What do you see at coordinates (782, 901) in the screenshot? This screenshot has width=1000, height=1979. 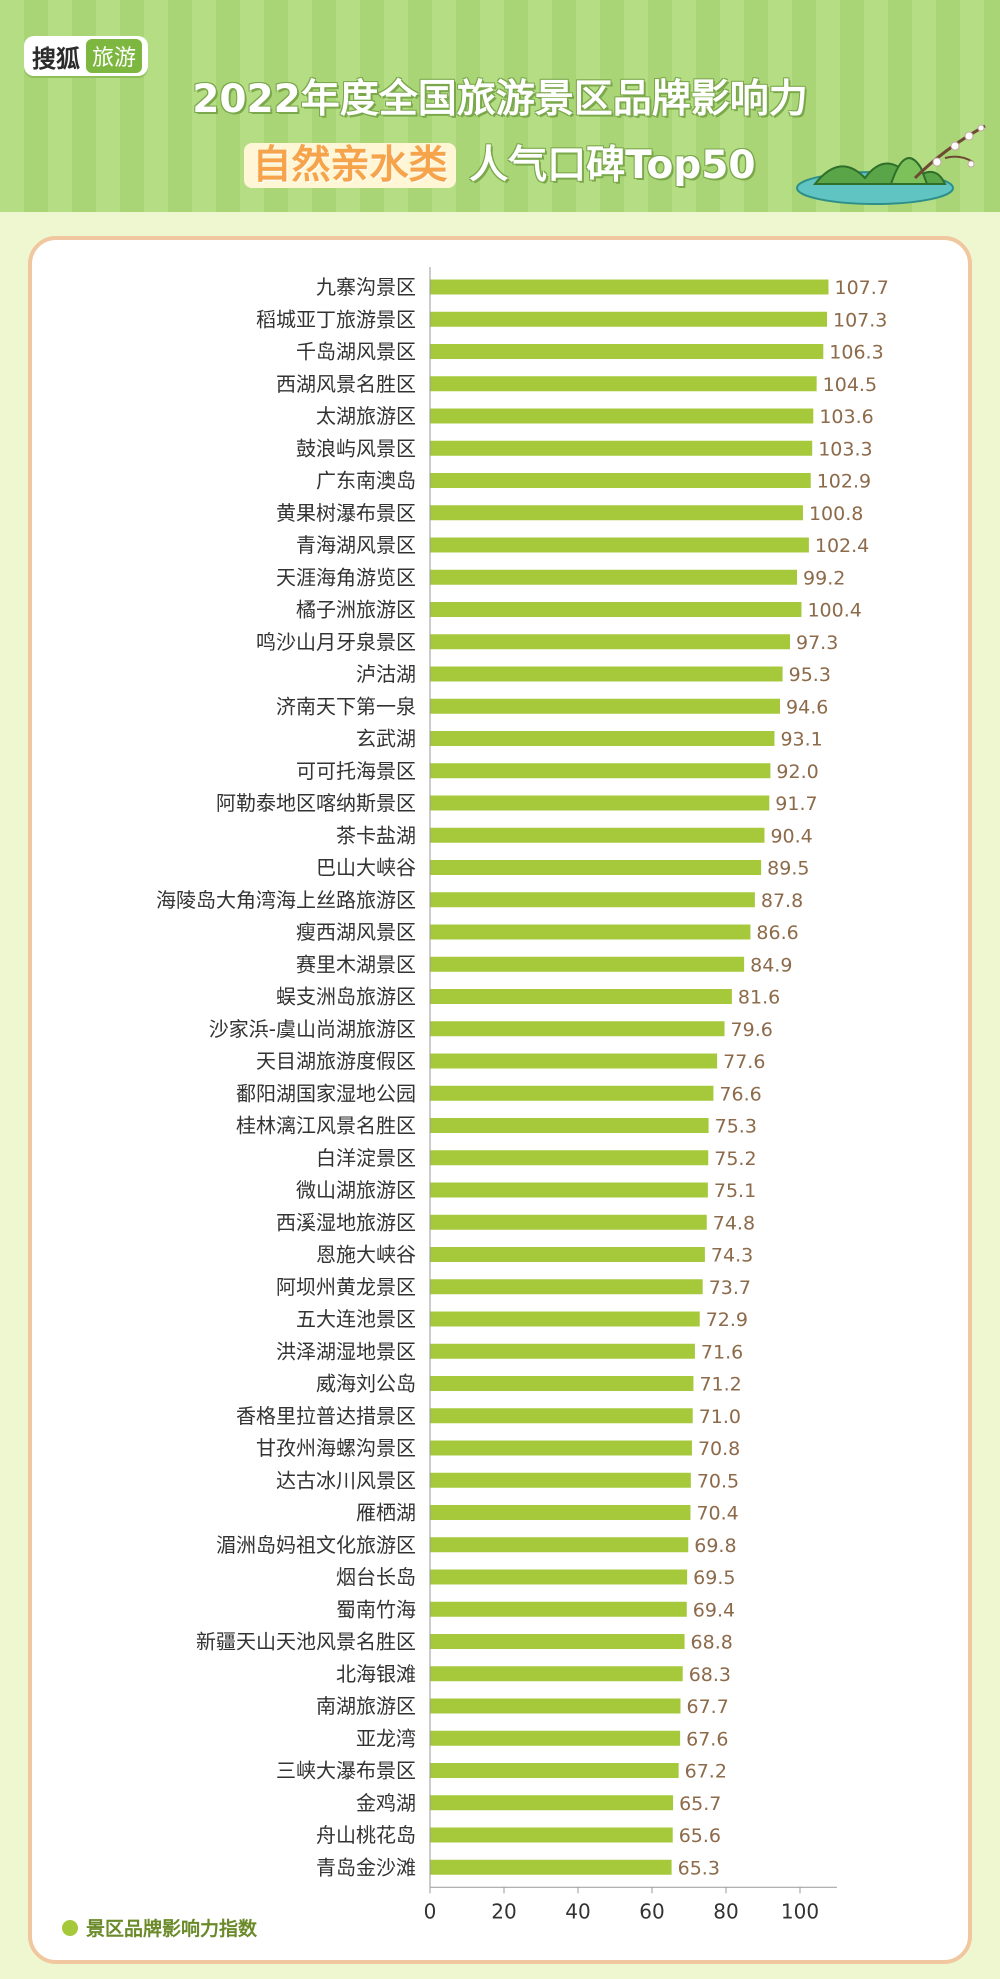 I see `value-label: 87.8` at bounding box center [782, 901].